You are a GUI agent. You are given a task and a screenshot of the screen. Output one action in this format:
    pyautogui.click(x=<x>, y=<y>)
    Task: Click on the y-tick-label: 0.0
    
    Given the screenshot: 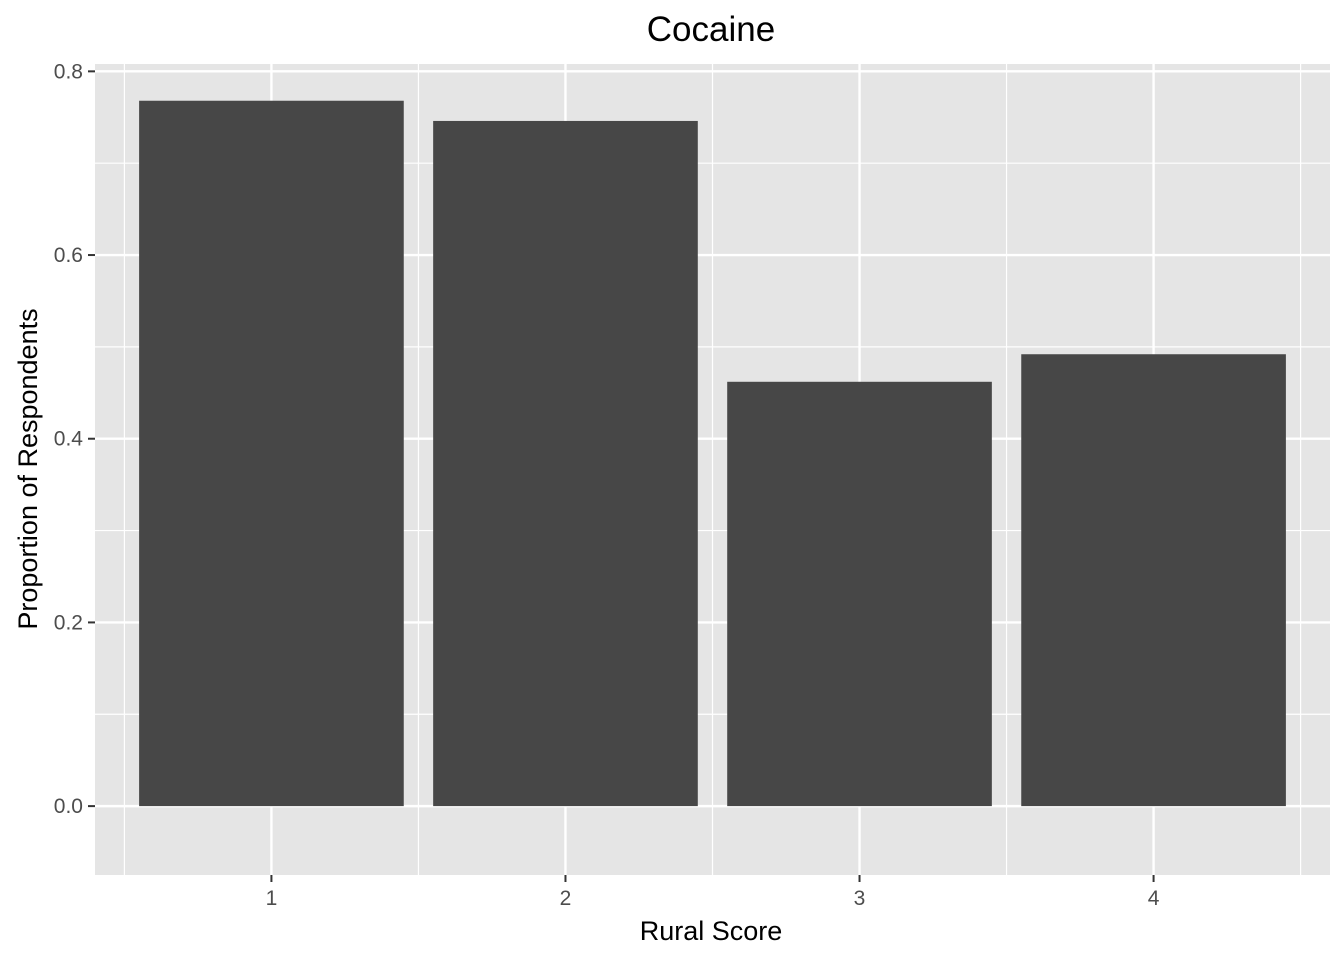 What is the action you would take?
    pyautogui.click(x=68, y=806)
    